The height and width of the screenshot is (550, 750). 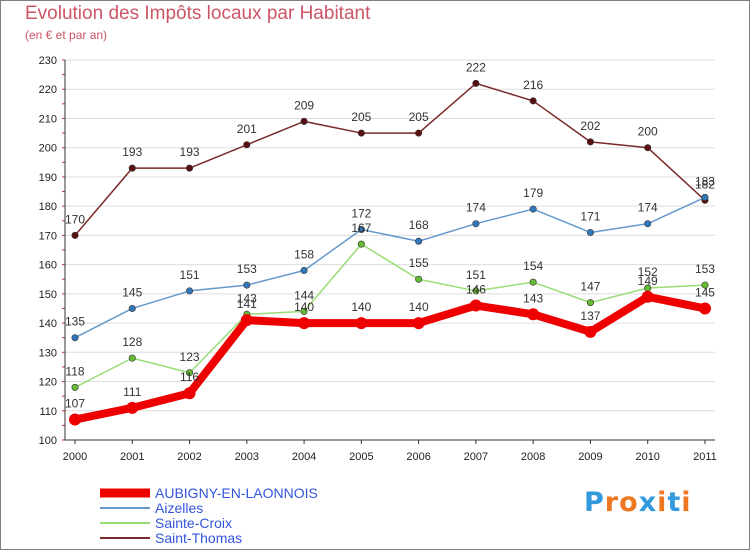 I want to click on legend-label: Aizelles, so click(x=179, y=508).